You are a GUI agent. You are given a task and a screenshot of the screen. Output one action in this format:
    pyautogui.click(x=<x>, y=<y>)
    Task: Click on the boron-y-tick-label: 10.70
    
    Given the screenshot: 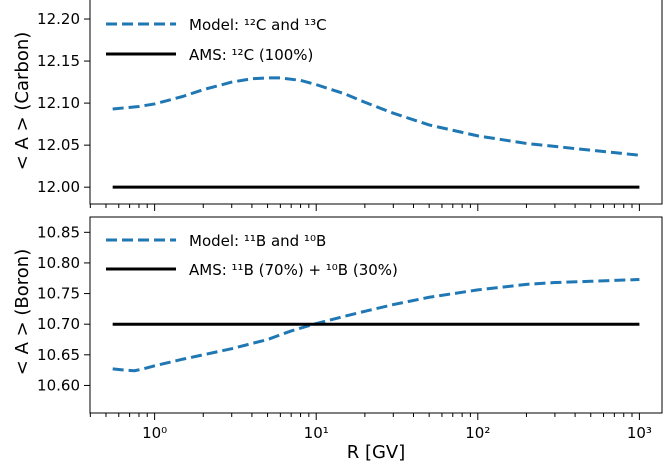 What is the action you would take?
    pyautogui.click(x=58, y=324)
    